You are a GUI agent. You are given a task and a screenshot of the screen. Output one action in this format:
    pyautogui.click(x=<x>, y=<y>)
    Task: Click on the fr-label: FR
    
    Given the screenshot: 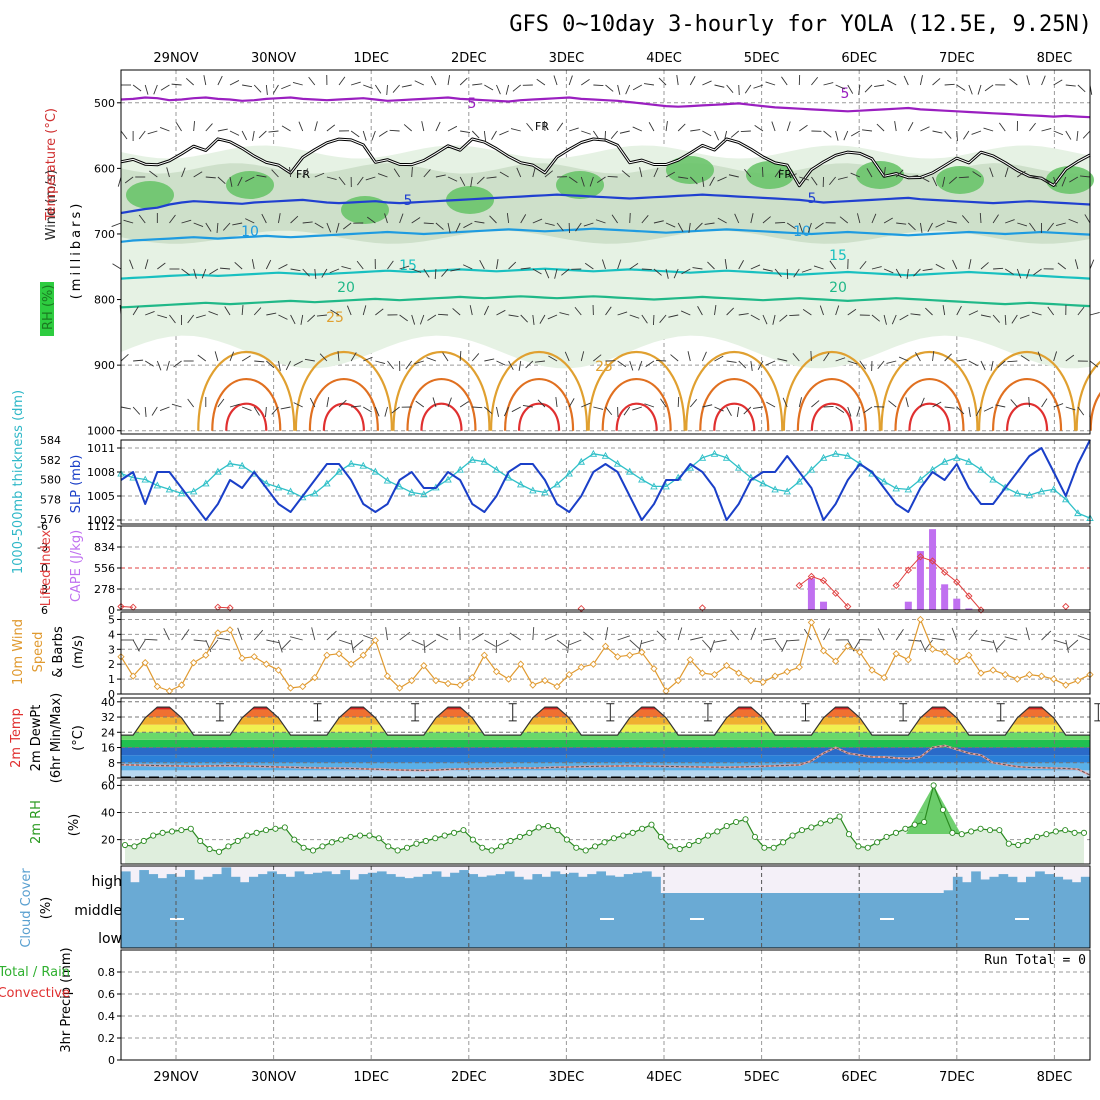 What is the action you would take?
    pyautogui.click(x=542, y=126)
    